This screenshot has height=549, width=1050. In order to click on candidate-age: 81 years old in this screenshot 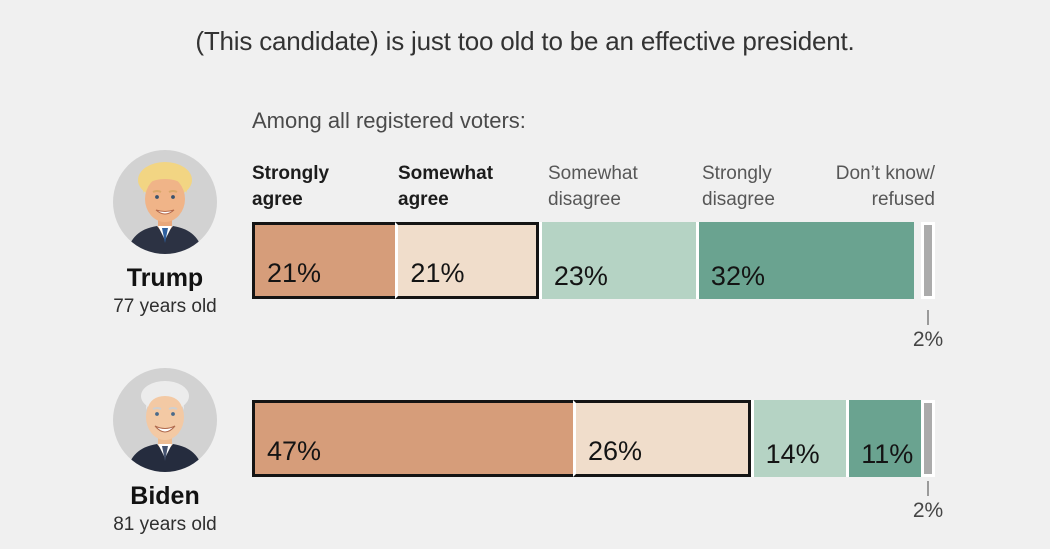, I will do `click(165, 524)`.